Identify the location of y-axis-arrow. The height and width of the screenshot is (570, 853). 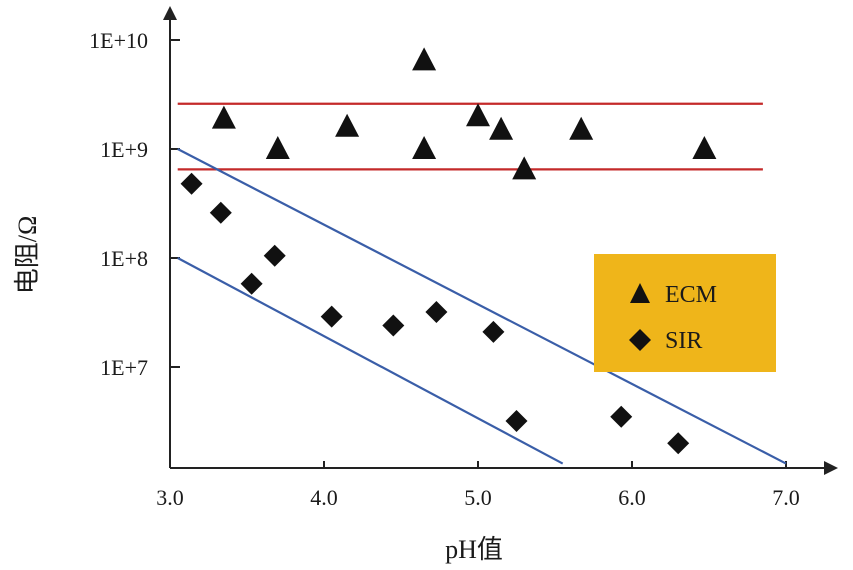
(170, 13).